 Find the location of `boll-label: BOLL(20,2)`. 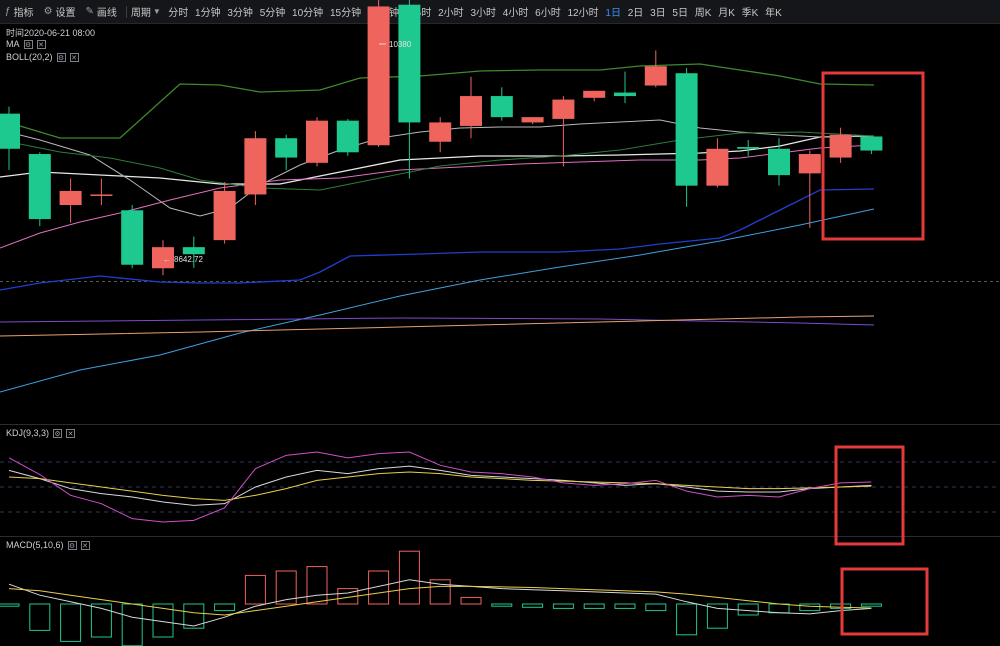

boll-label: BOLL(20,2) is located at coordinates (29, 57).